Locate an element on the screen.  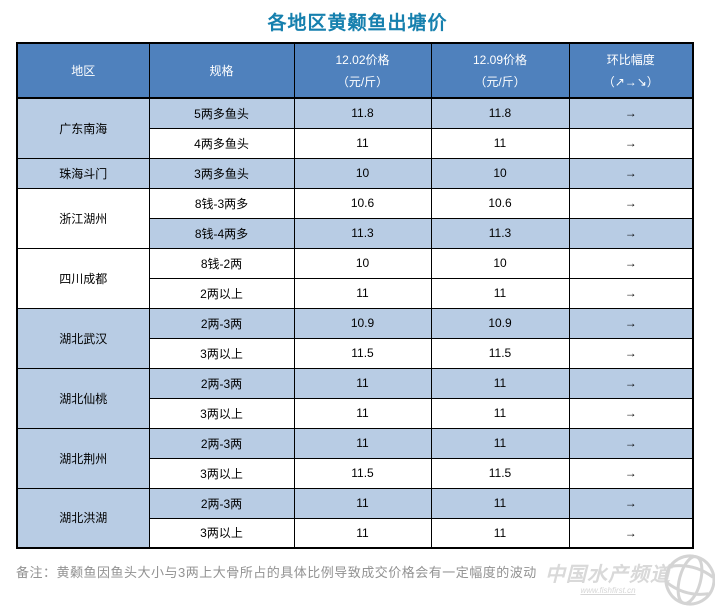
region-cell: 浙江湖州 is located at coordinates (83, 218).